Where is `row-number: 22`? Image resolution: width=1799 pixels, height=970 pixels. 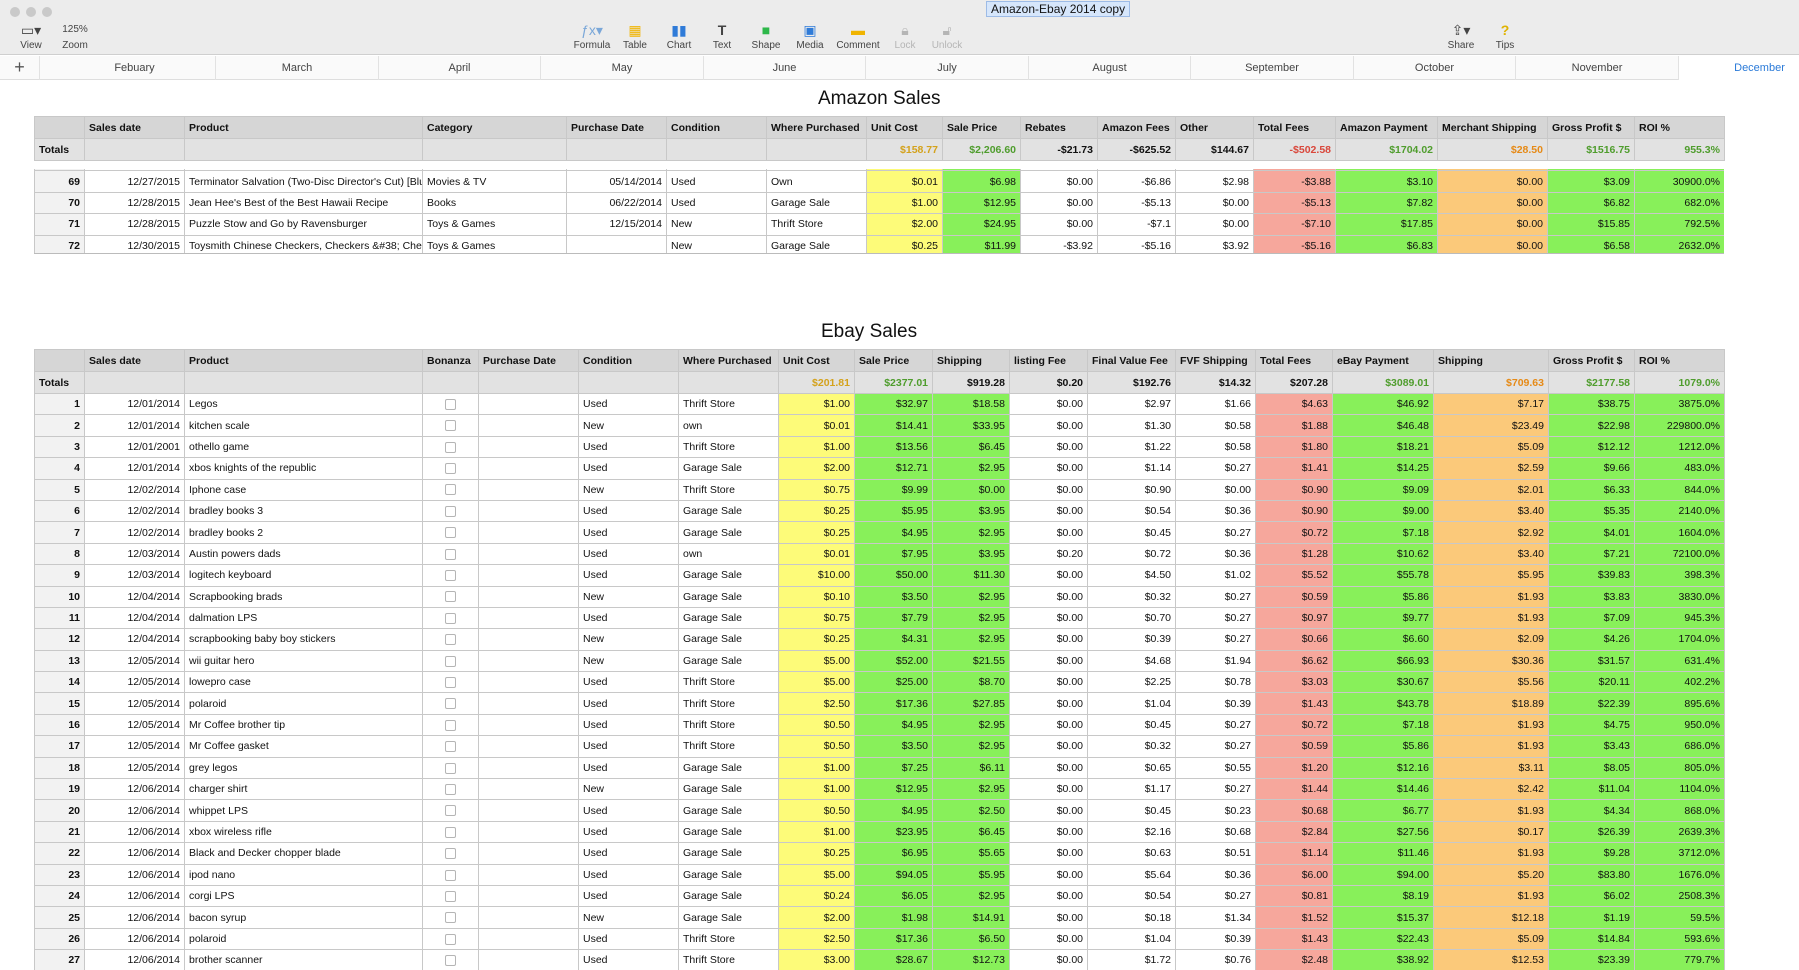 row-number: 22 is located at coordinates (59, 853).